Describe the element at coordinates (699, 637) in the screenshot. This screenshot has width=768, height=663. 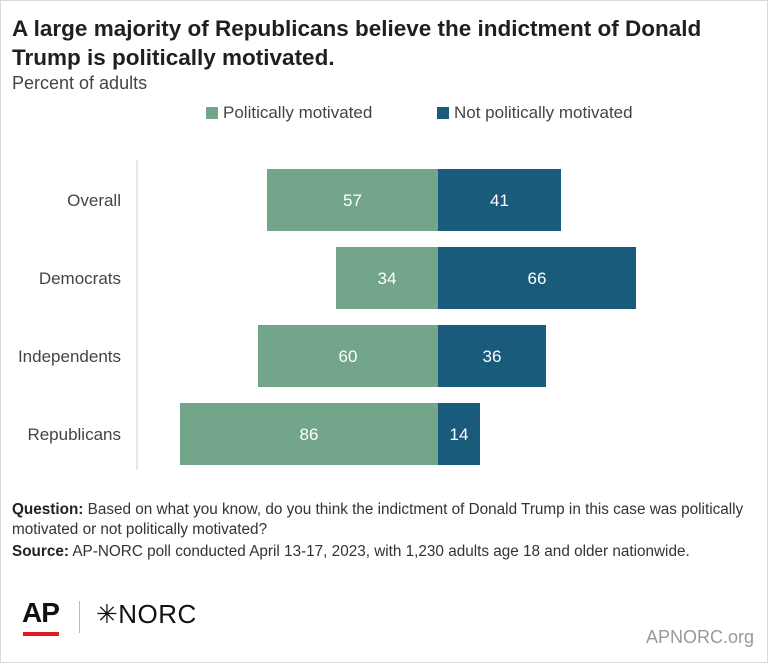
I see `site-url: APNORC.org` at that location.